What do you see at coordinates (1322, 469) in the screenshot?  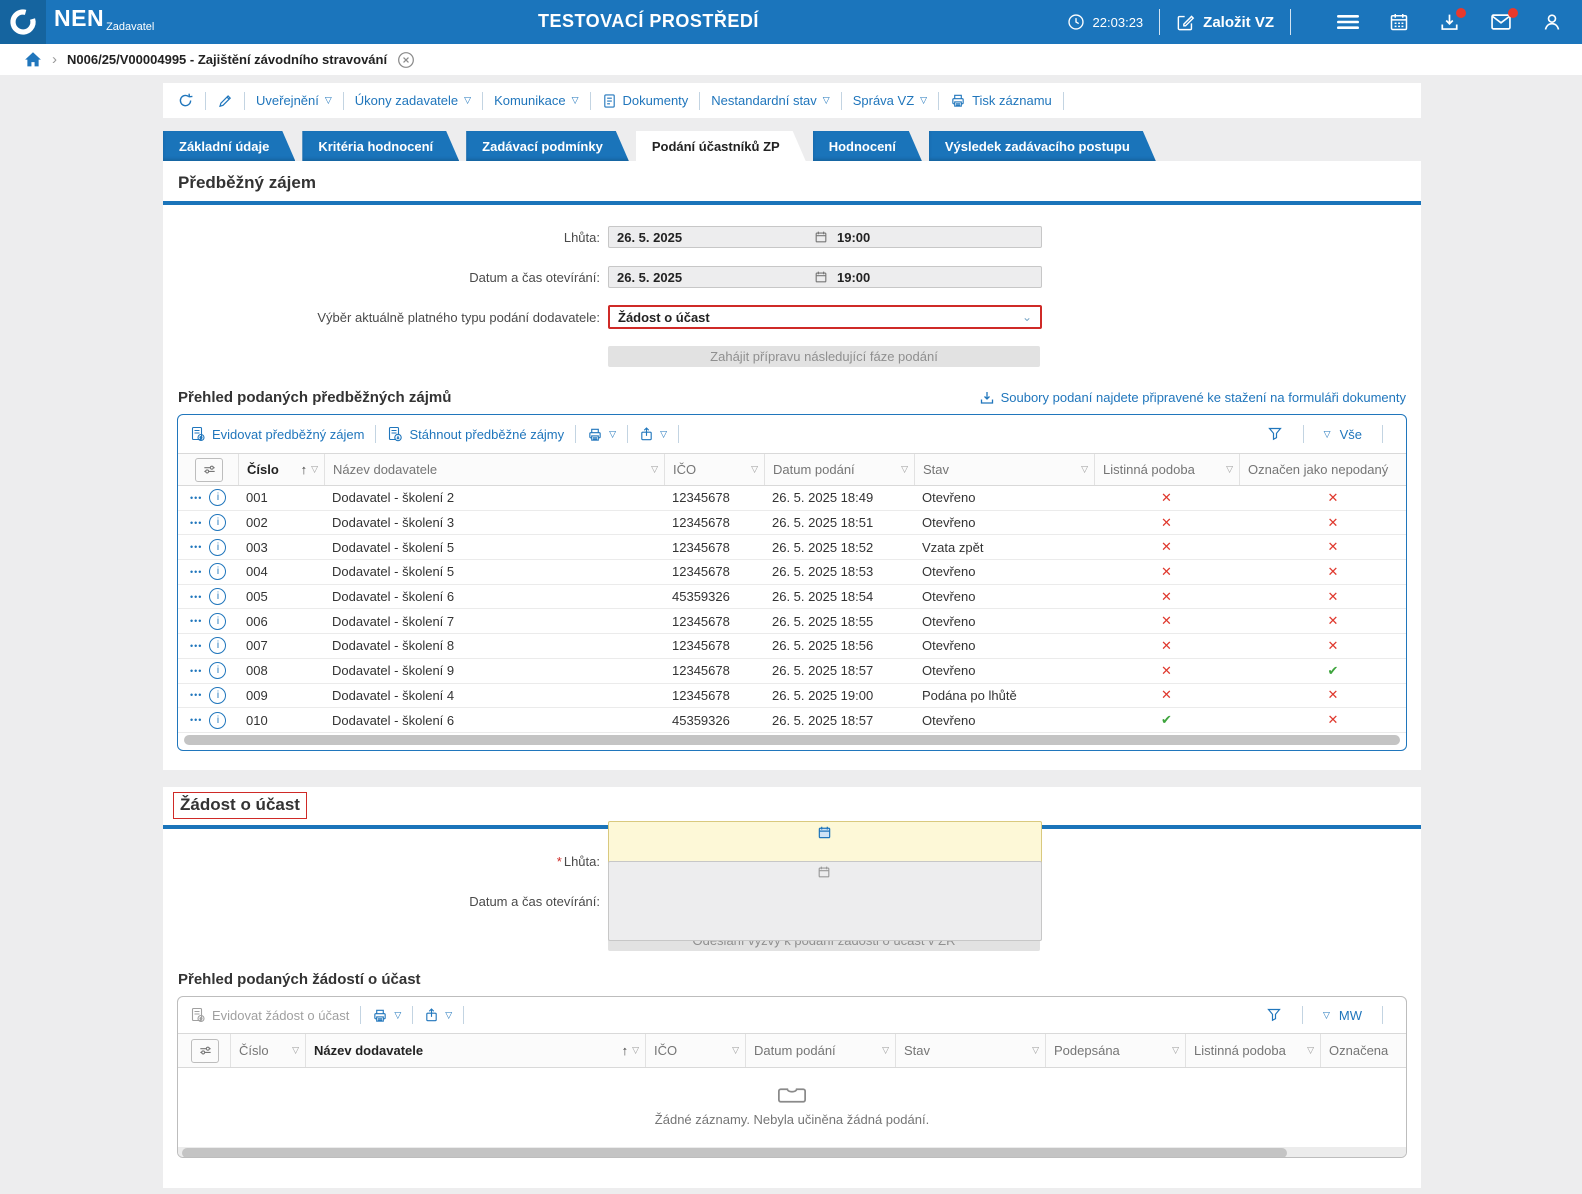 I see `column-header-oznacen-jako-nepodany: Označen jako nepodaný▽` at bounding box center [1322, 469].